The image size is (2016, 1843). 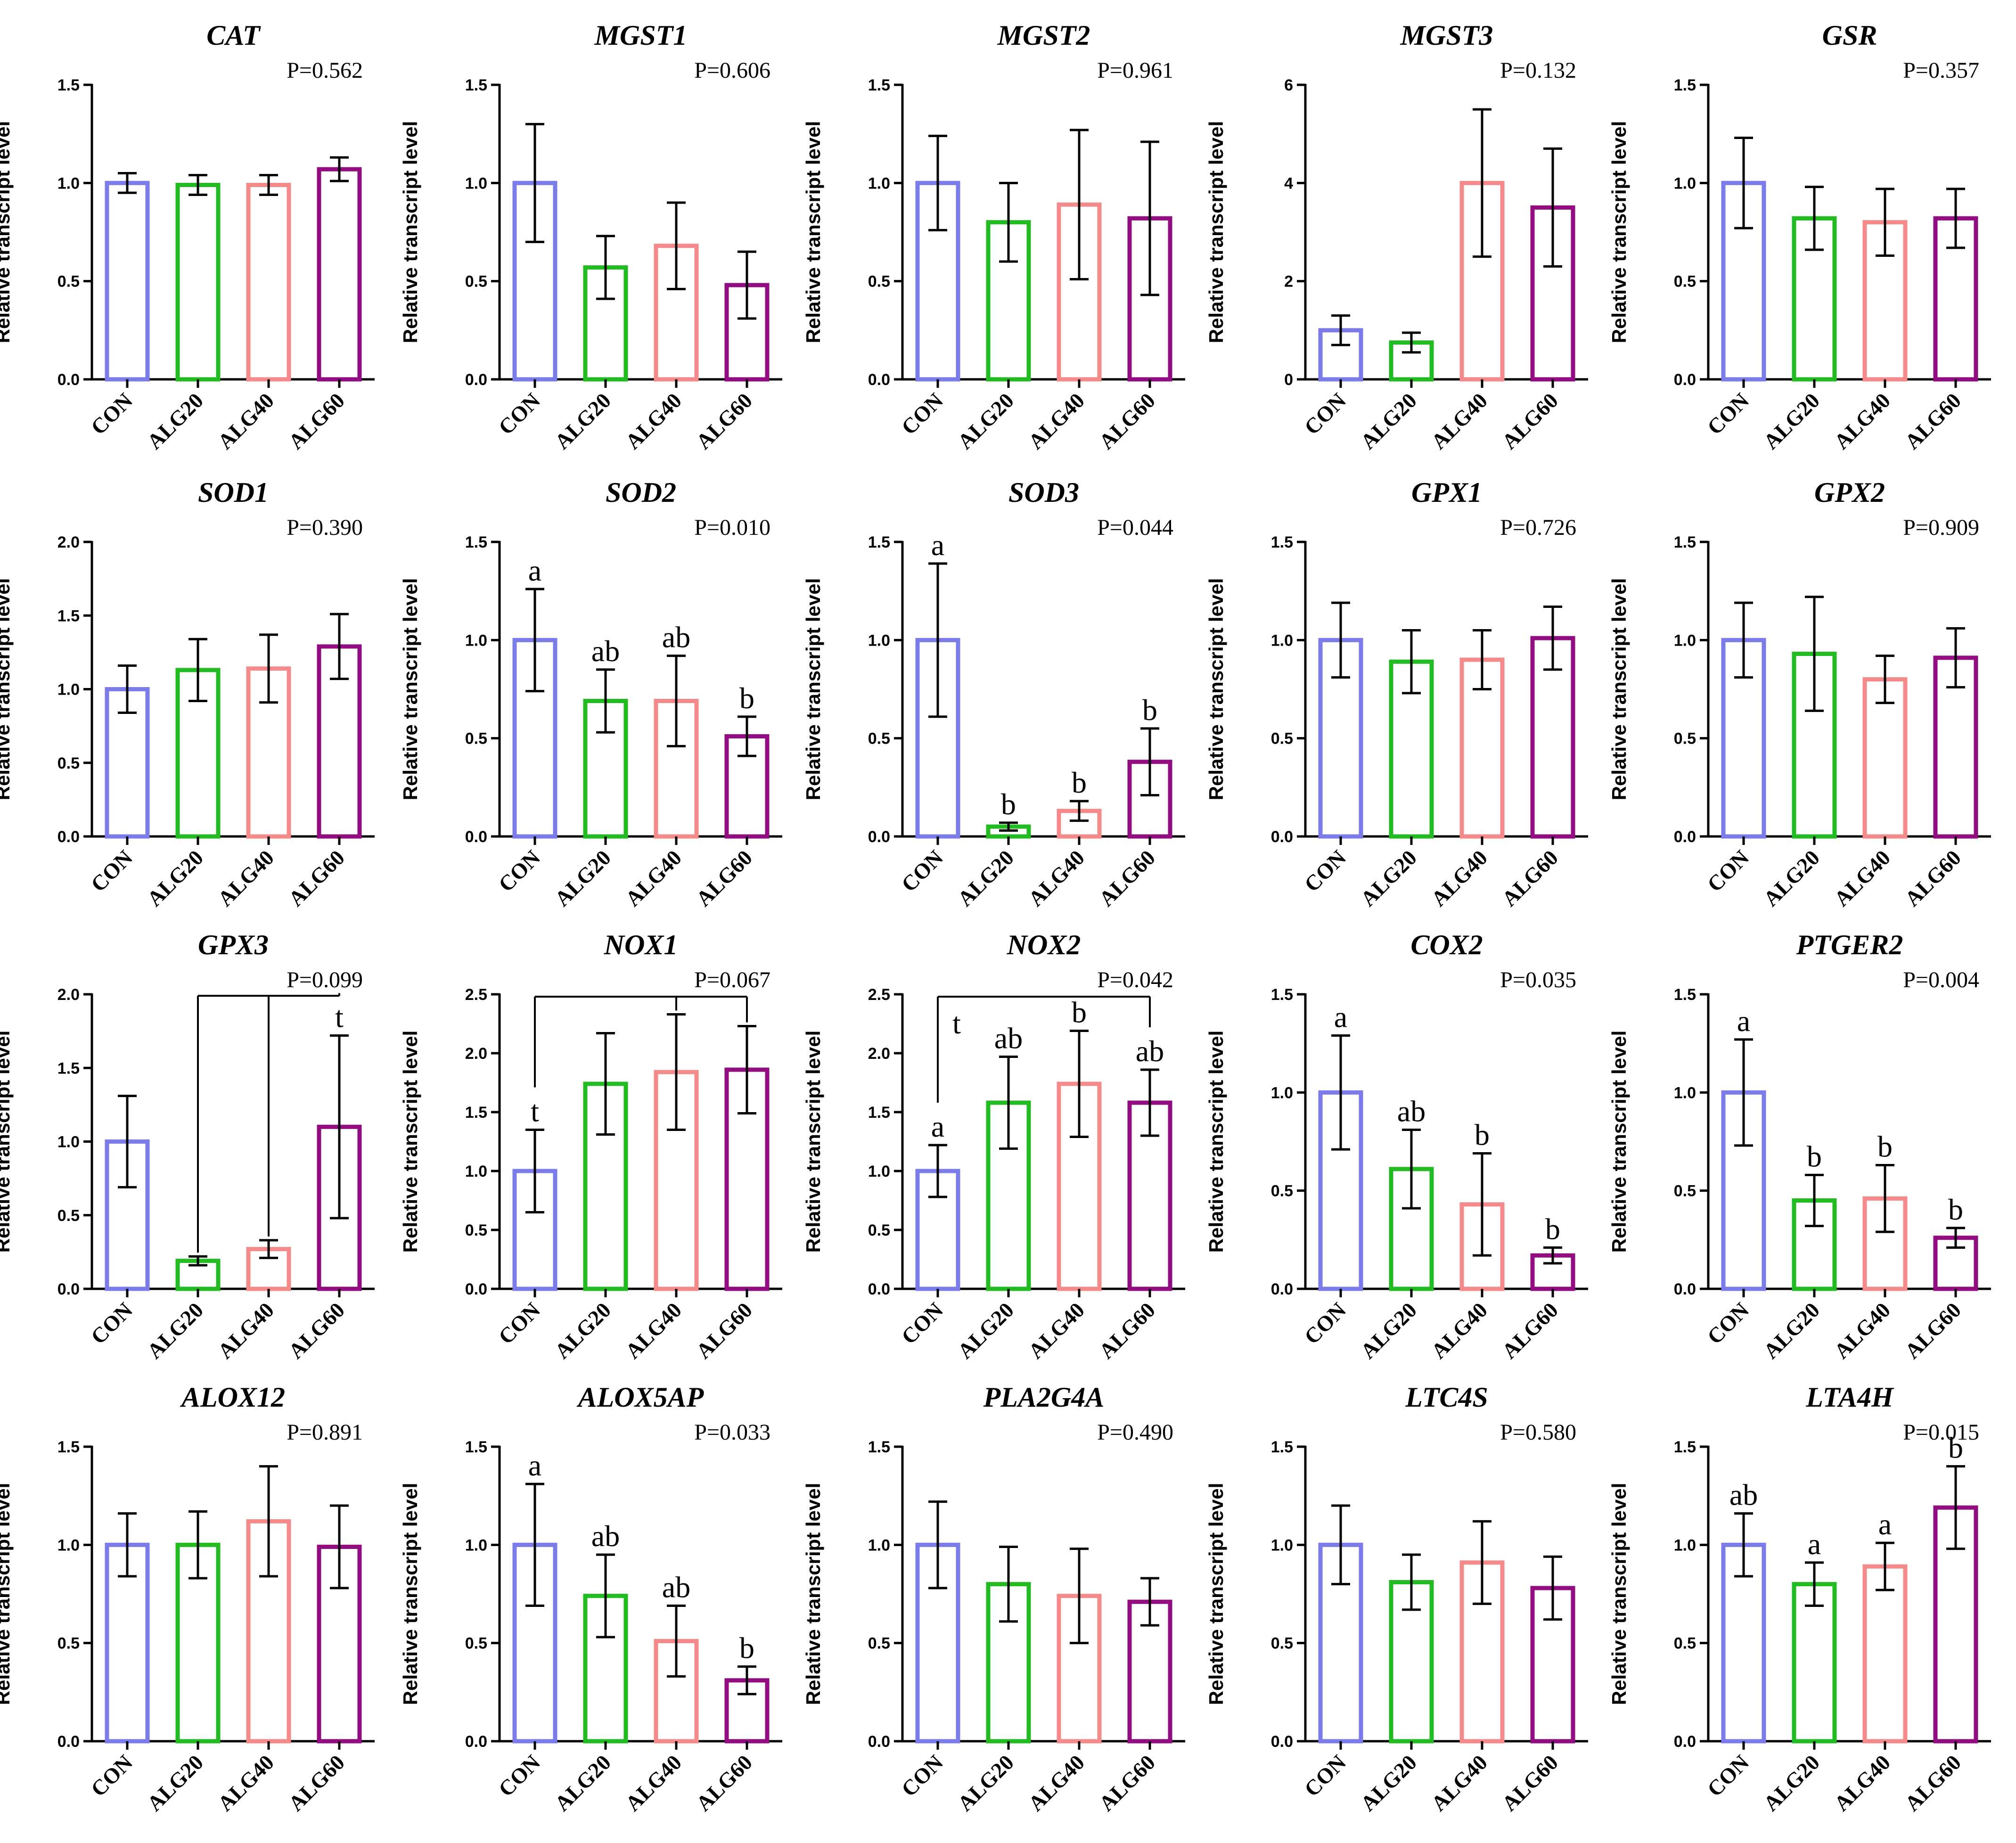 I want to click on y-tick-label: 2.5, so click(x=879, y=995).